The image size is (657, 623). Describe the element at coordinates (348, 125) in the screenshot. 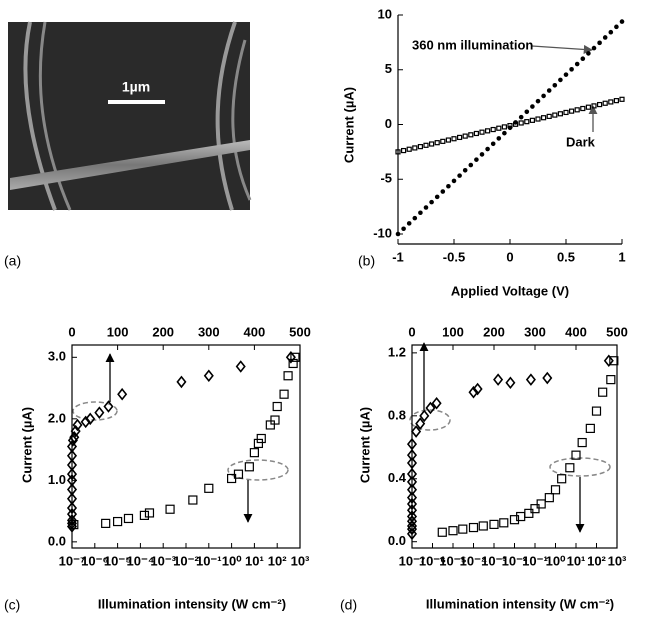

I see `y-axis-label: Current (µA)` at that location.